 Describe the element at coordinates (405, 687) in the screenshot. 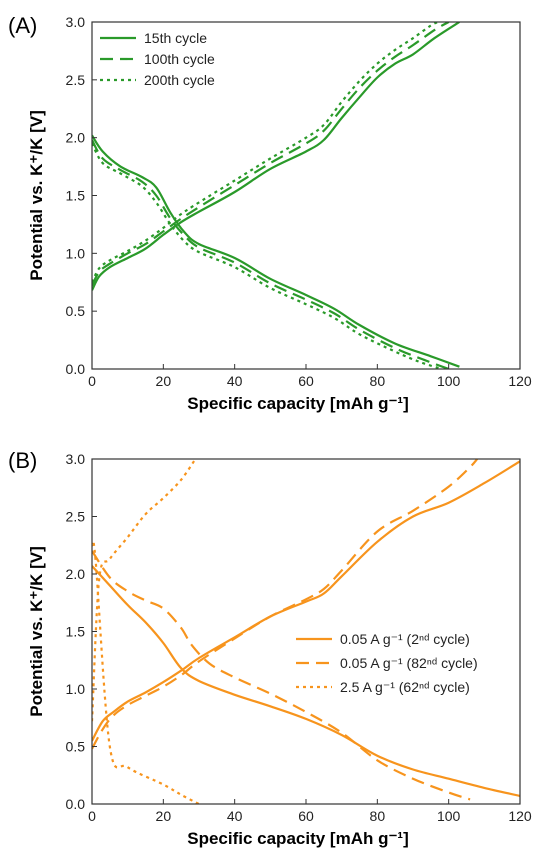

I see `legend-label-3: 2.5 A g⁻¹ (62ⁿᵈ cycle)` at that location.